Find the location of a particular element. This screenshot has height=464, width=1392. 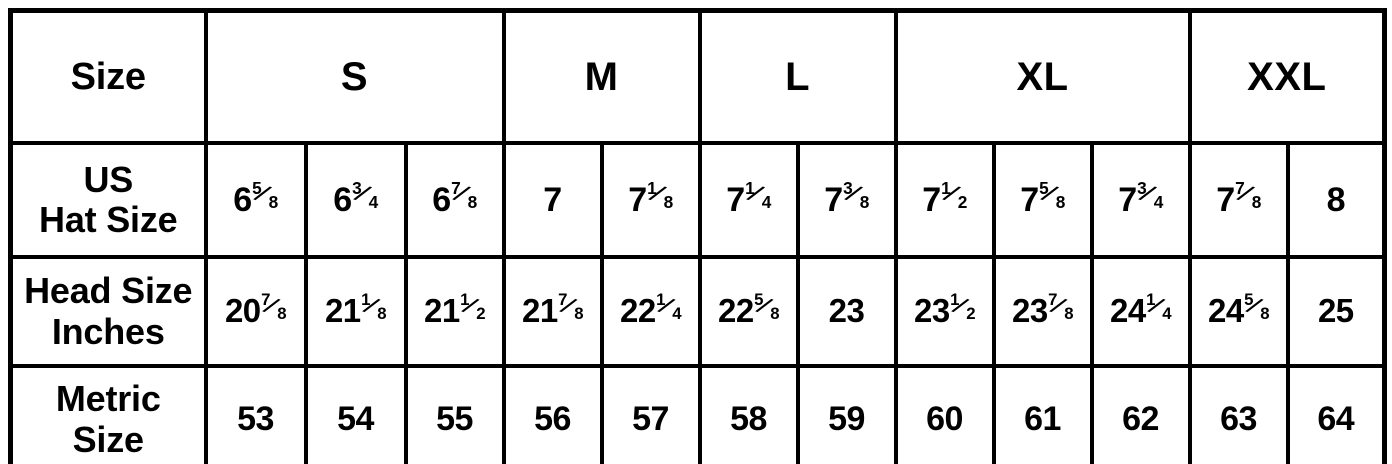

cell-metric-size-7: 60 is located at coordinates (944, 414).